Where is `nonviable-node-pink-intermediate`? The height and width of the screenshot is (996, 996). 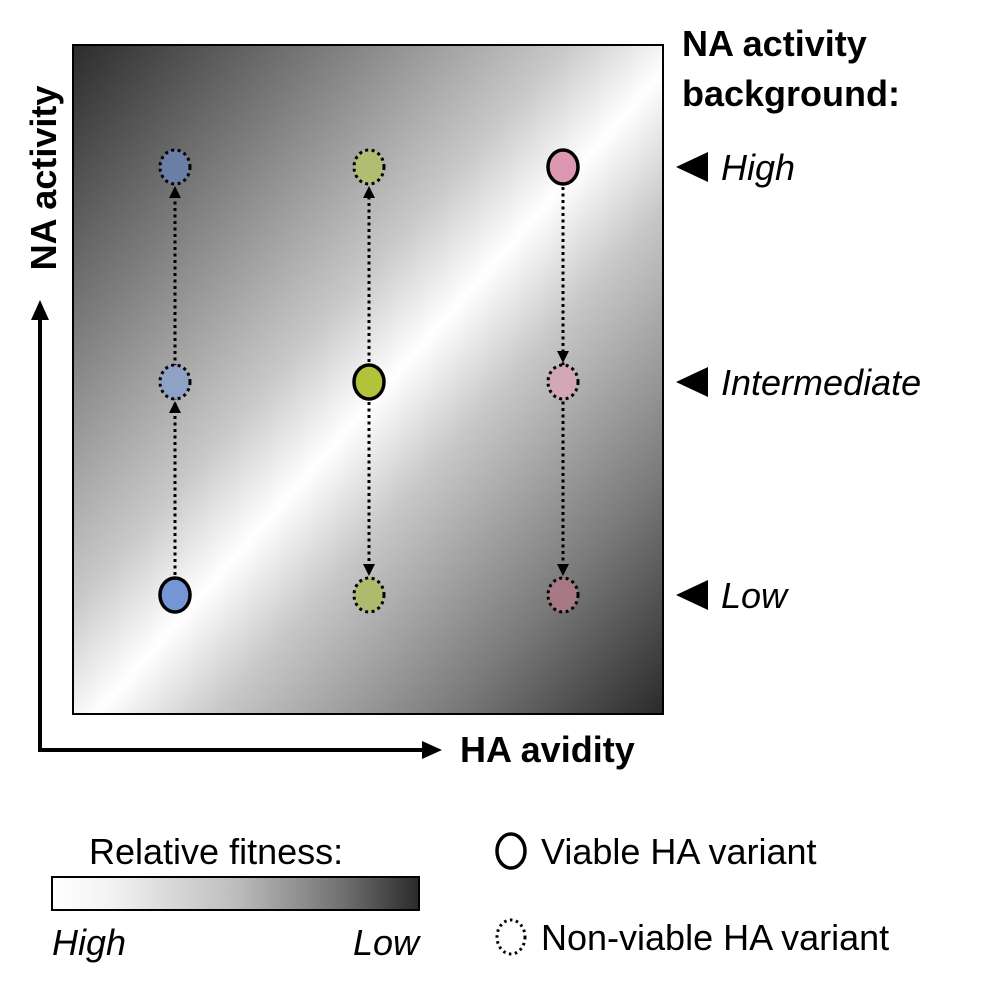 nonviable-node-pink-intermediate is located at coordinates (563, 382).